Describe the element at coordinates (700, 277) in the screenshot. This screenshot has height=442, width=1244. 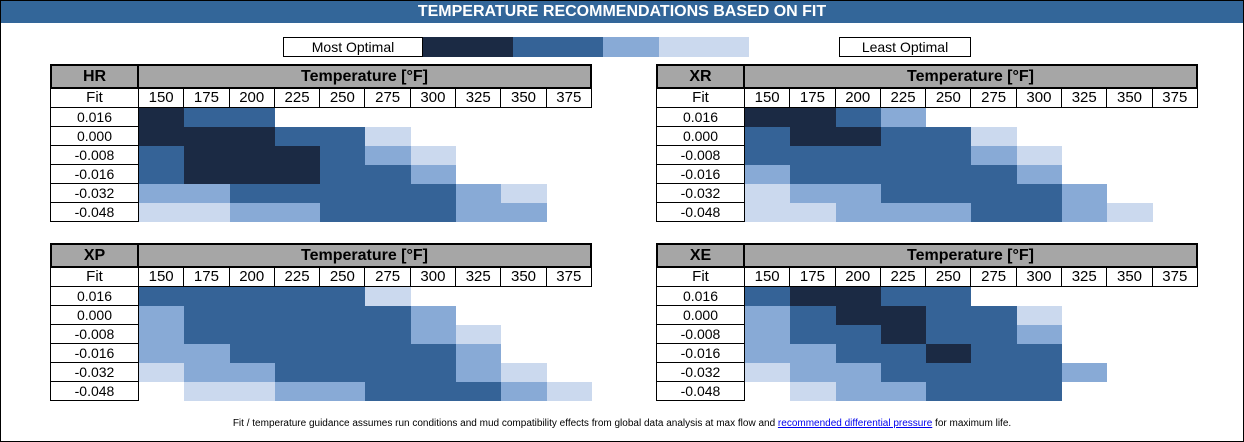
I see `y-axis-label: Fit` at that location.